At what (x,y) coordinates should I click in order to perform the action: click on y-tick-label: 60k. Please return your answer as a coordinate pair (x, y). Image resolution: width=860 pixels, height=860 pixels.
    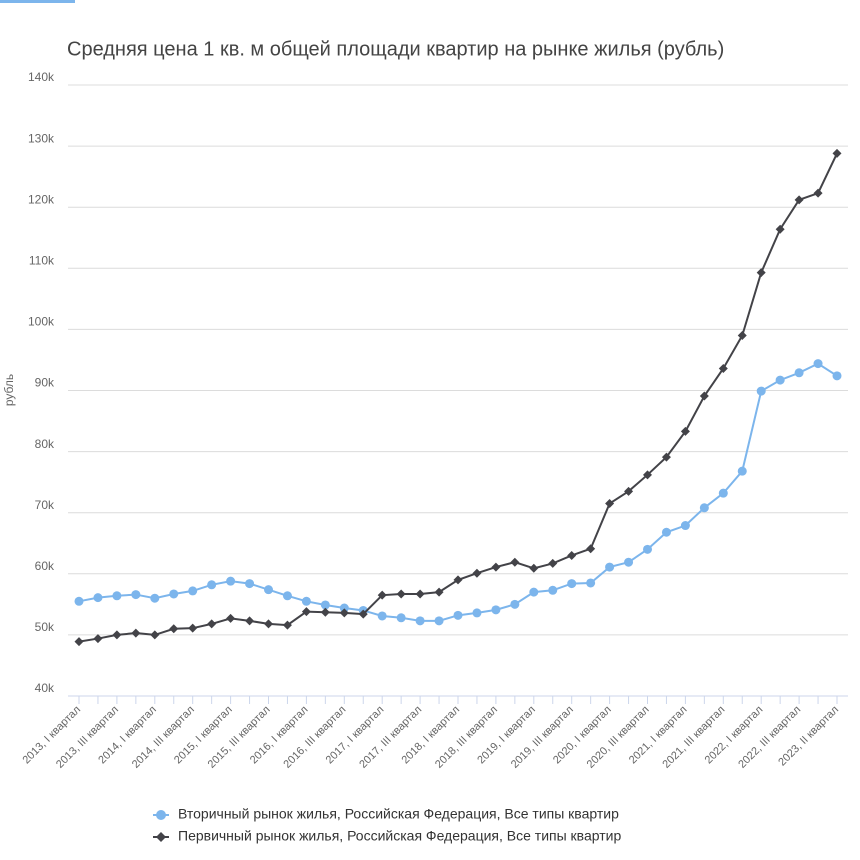
    Looking at the image, I should click on (45, 566).